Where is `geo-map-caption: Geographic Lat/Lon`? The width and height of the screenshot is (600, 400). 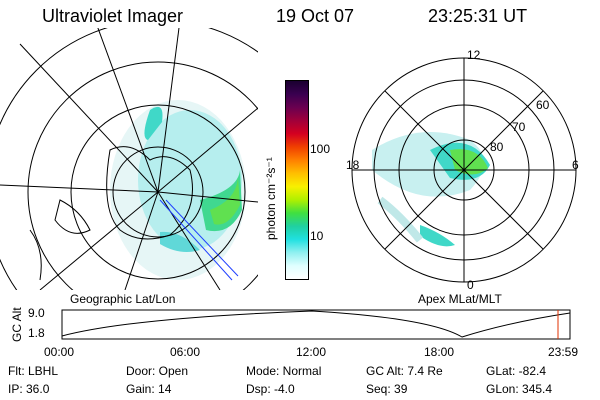
geo-map-caption: Geographic Lat/Lon is located at coordinates (123, 299).